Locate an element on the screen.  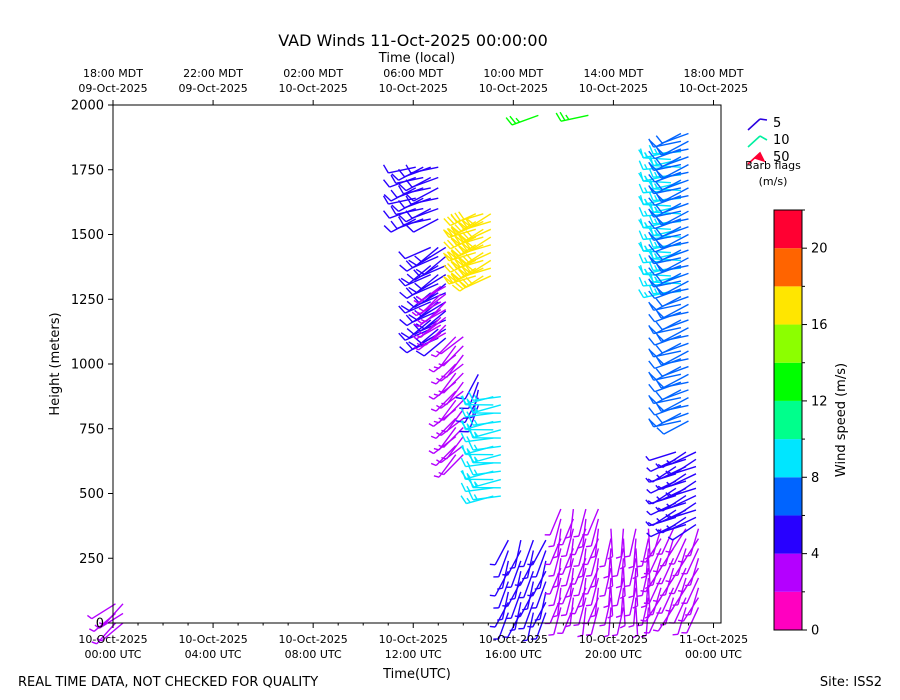
x-tick-date: 11-Oct-2025 is located at coordinates (713, 639).